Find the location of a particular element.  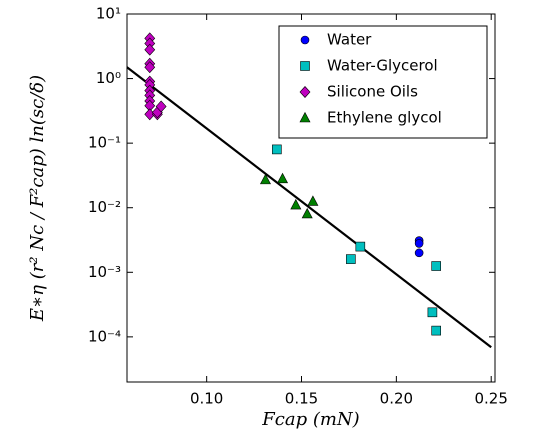

legend-label: Ethylene glycol is located at coordinates (384, 118).